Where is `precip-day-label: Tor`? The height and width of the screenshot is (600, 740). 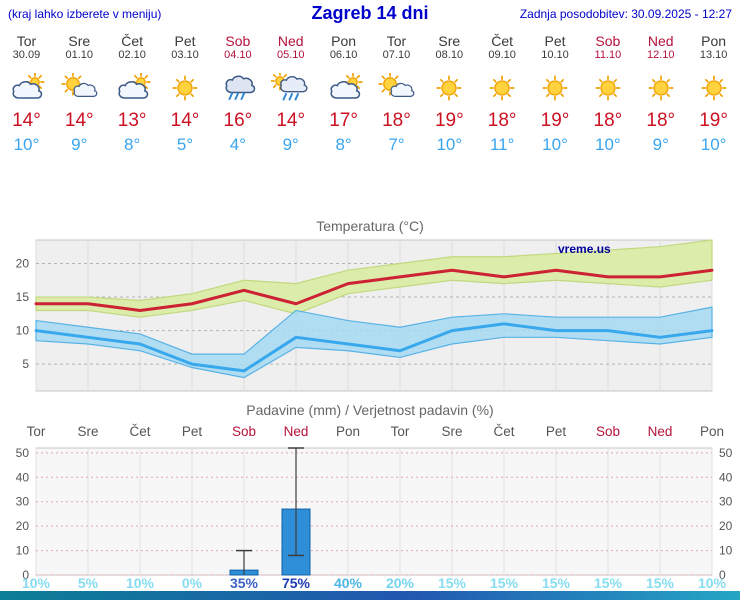
precip-day-label: Tor is located at coordinates (36, 431).